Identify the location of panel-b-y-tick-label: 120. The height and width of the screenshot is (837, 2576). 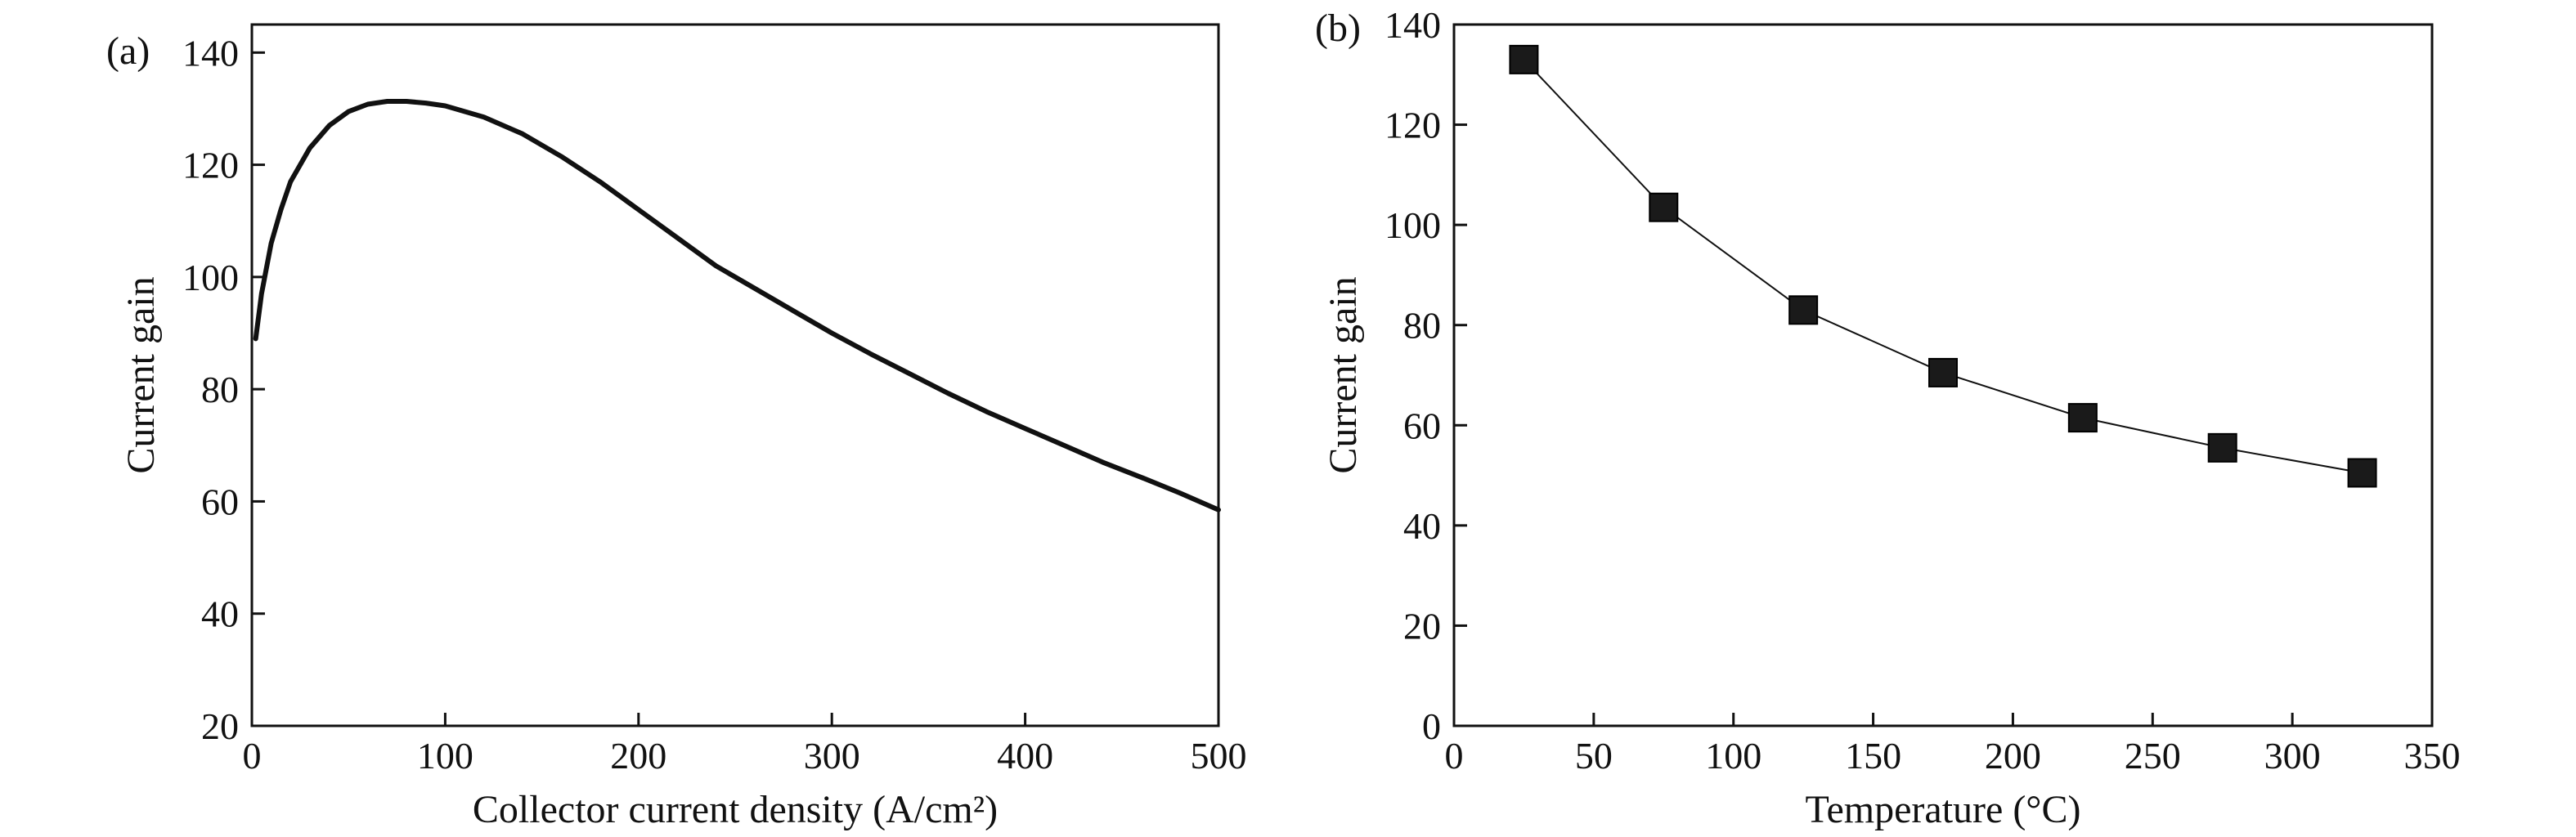
(1413, 125).